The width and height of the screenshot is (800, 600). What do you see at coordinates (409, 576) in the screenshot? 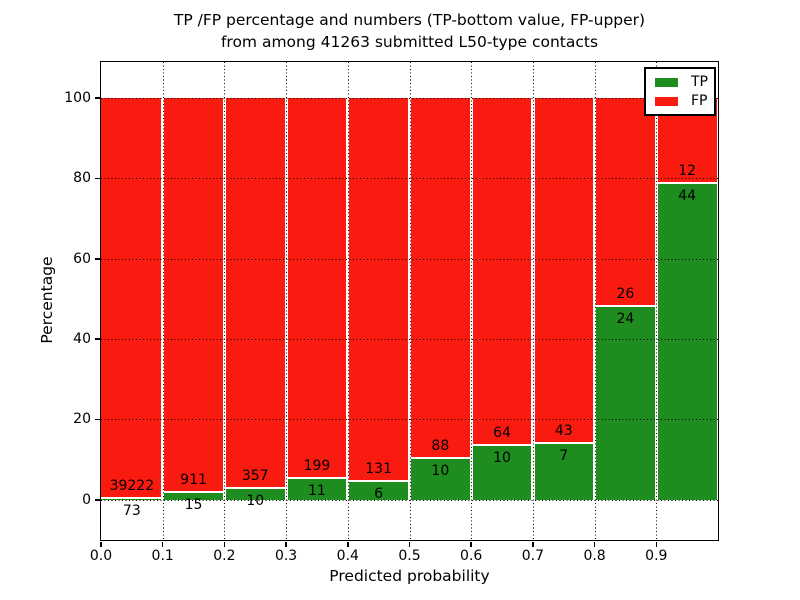
I see `x-axis-label: Predicted probability` at bounding box center [409, 576].